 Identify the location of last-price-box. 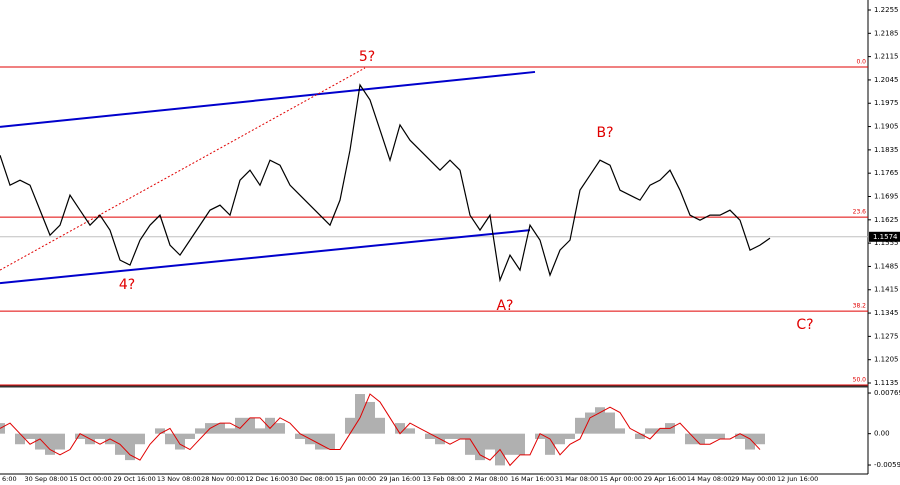
(884, 236).